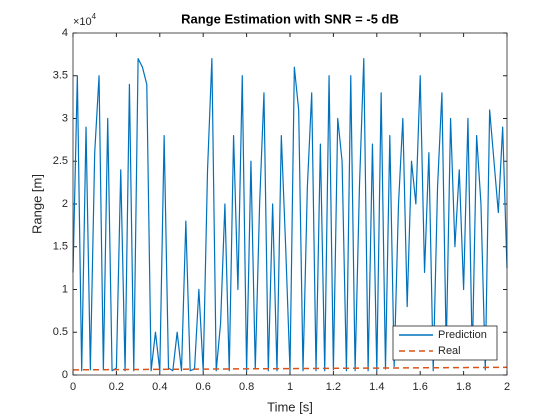 The image size is (560, 420). Describe the element at coordinates (82, 22) in the screenshot. I see `multiplier-base: ×10` at that location.